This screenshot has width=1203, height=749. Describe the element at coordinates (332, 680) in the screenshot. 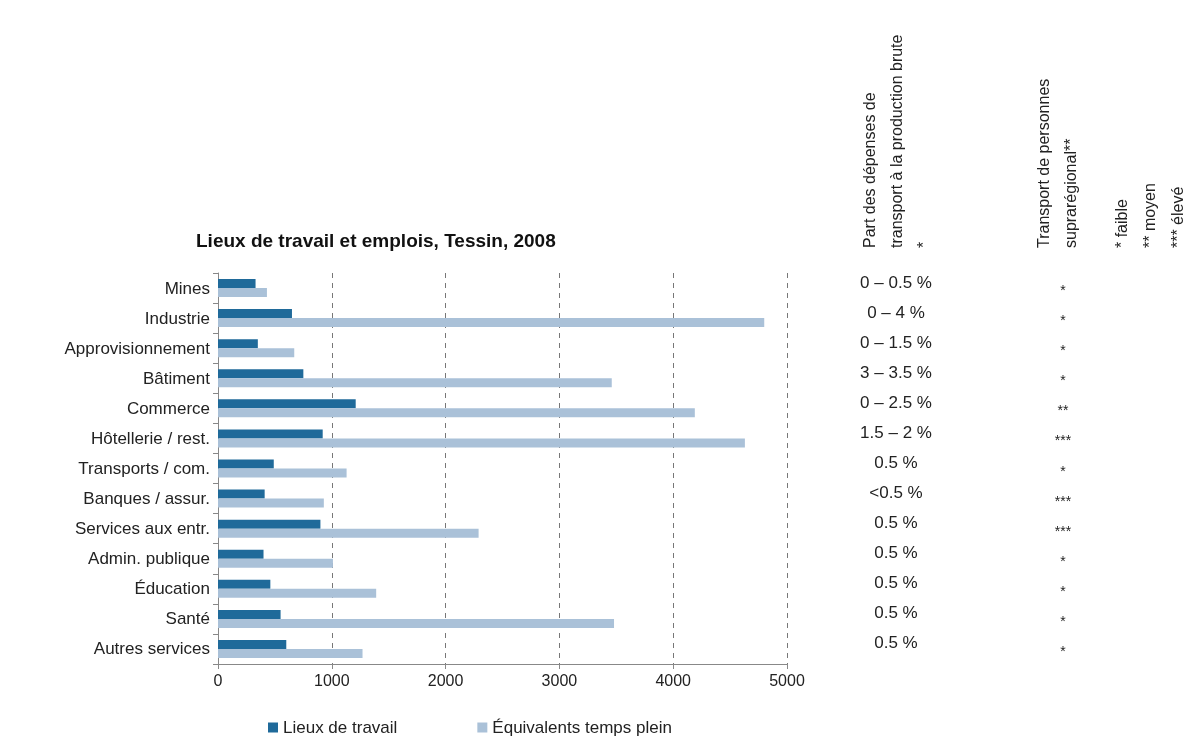

I see `x-tick-label: 1000` at that location.